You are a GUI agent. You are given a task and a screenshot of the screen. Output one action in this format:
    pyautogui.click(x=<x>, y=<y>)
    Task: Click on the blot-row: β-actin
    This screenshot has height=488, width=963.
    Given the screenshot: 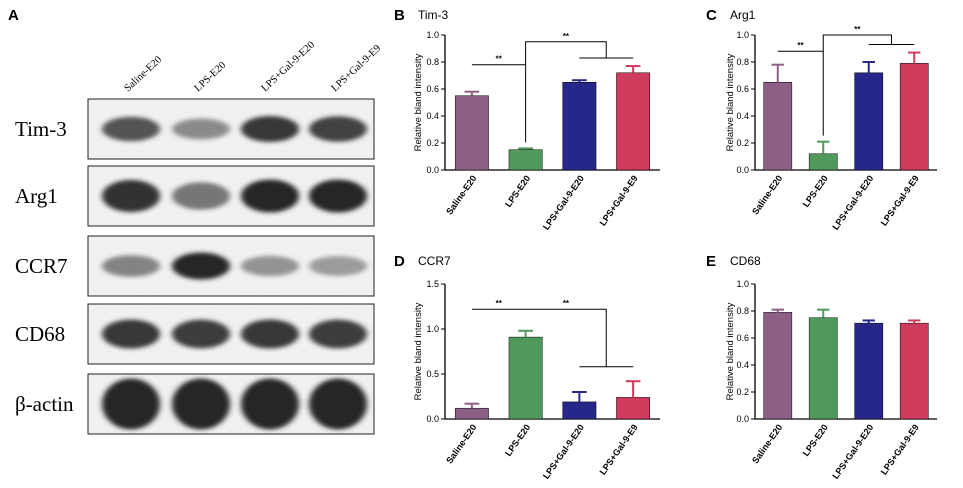 What is the action you would take?
    pyautogui.click(x=195, y=404)
    